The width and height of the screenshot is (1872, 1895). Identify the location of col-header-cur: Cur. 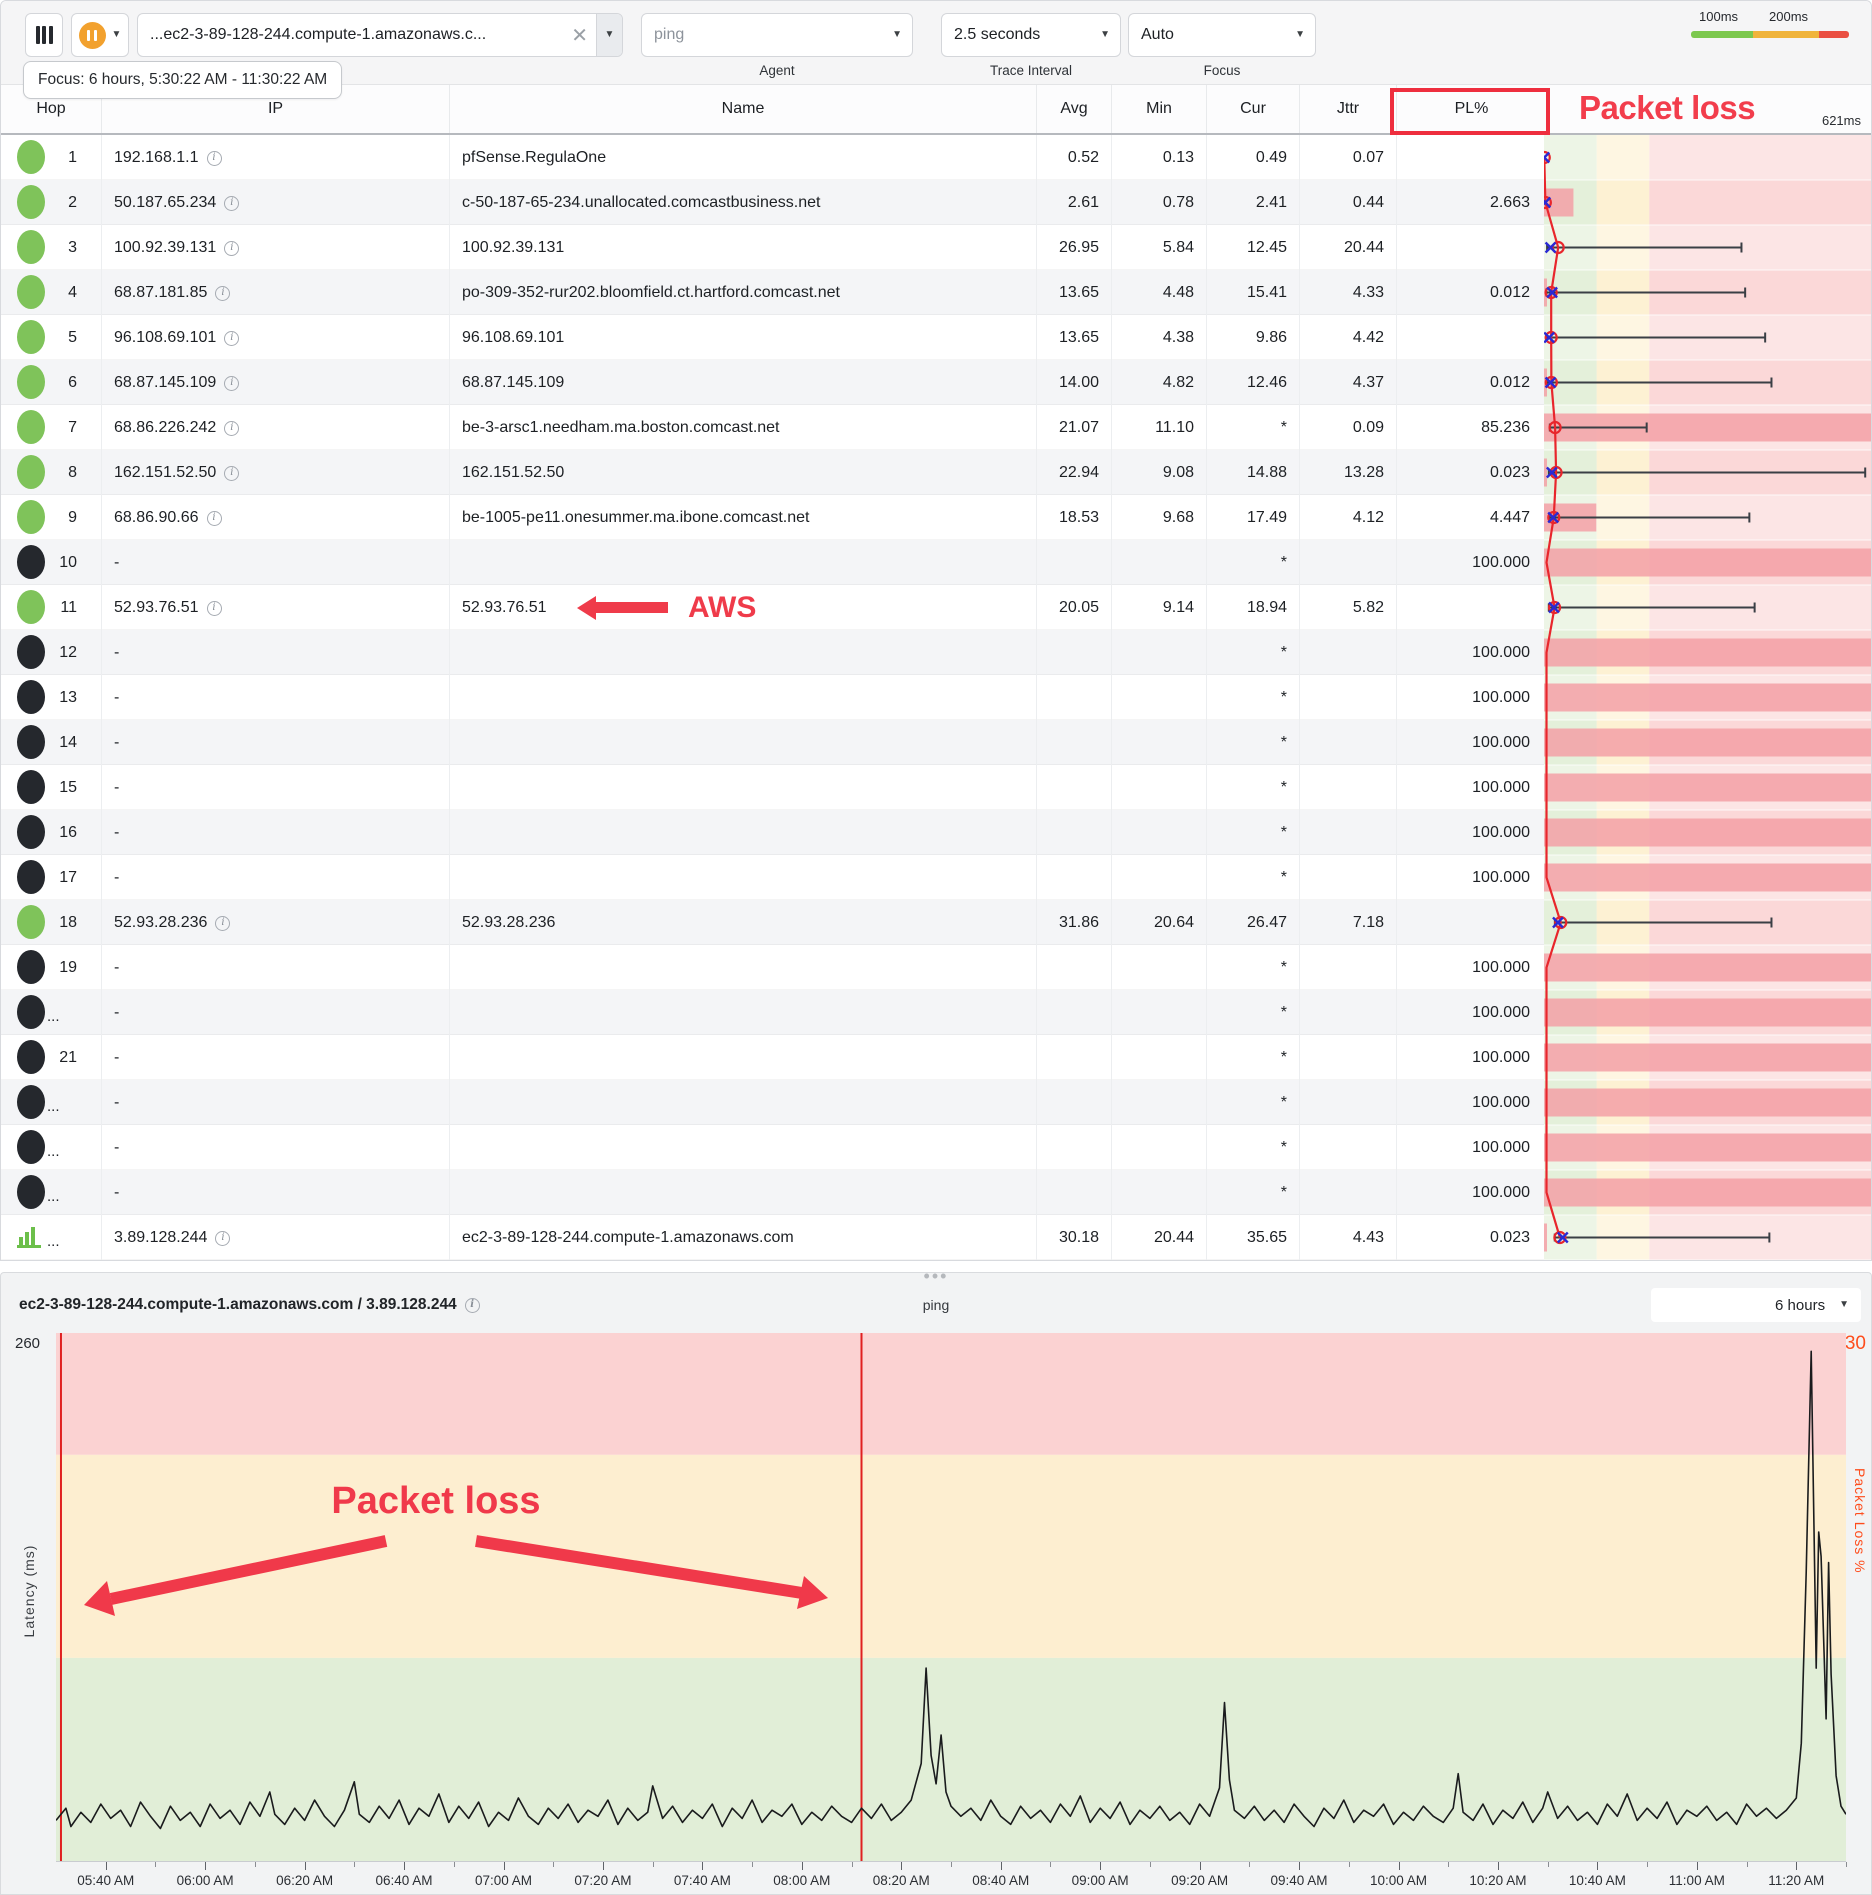
(1252, 109).